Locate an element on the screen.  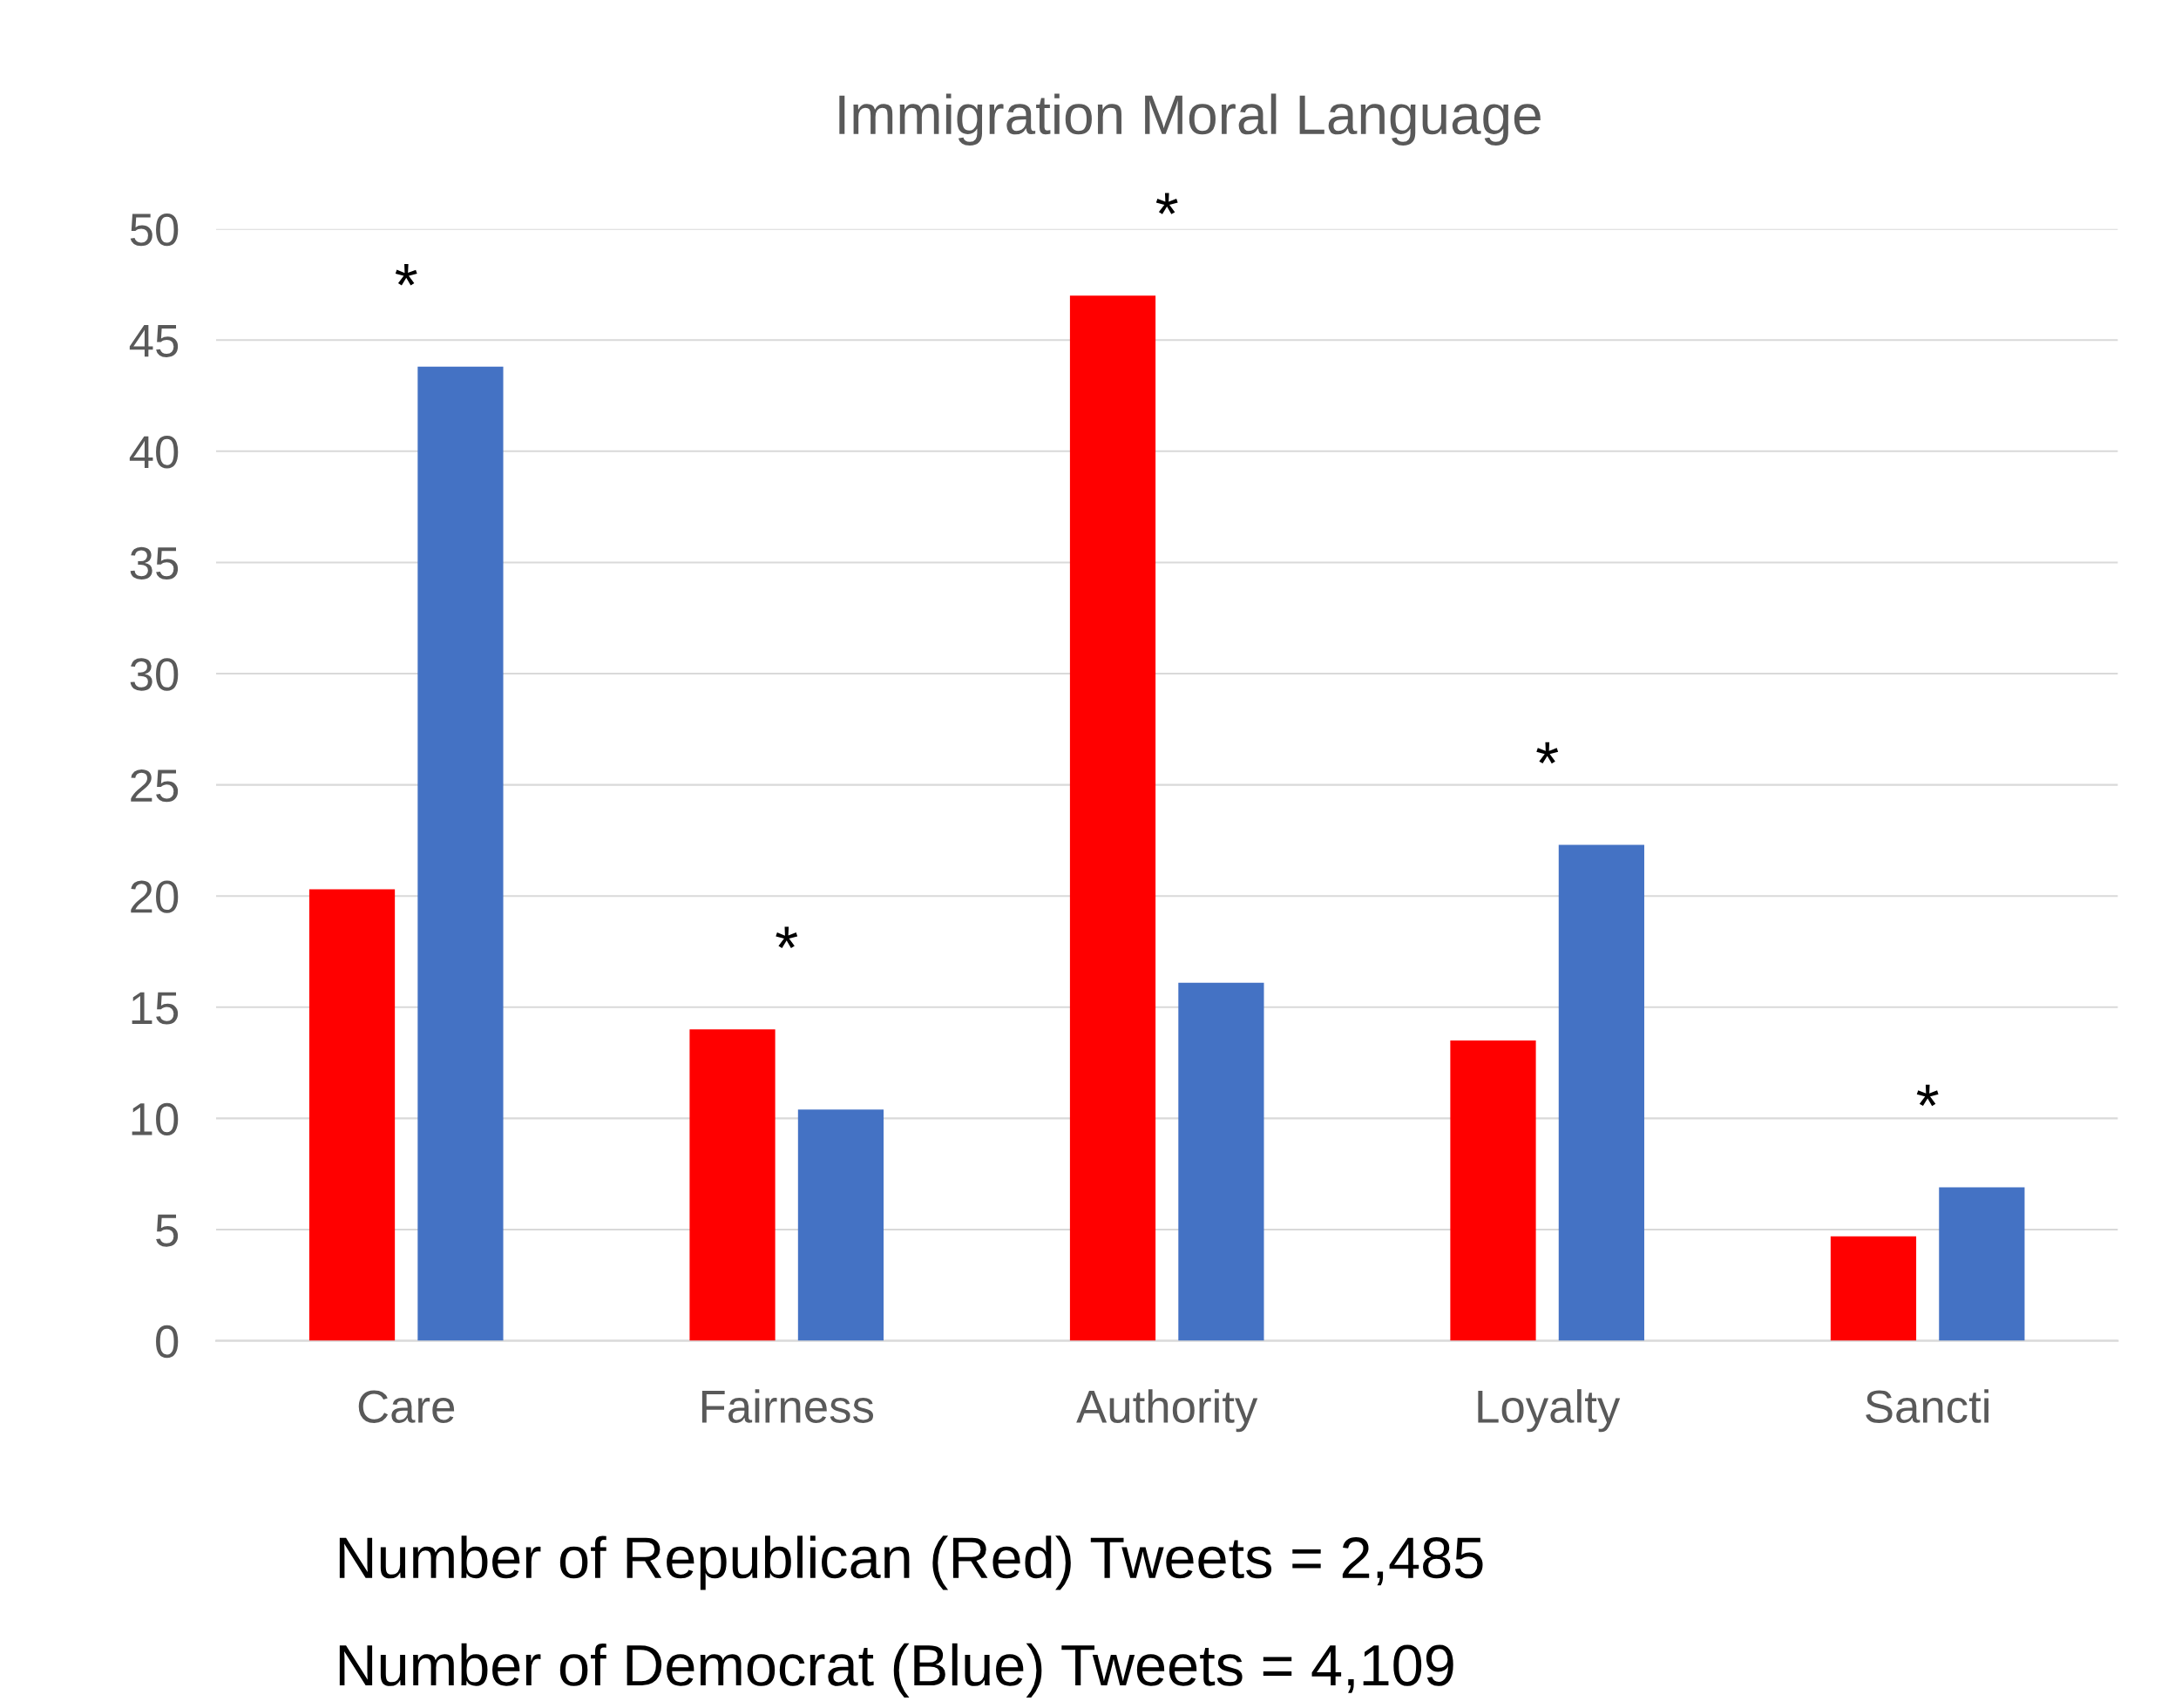
y-tick-label: 15 is located at coordinates (155, 1008).